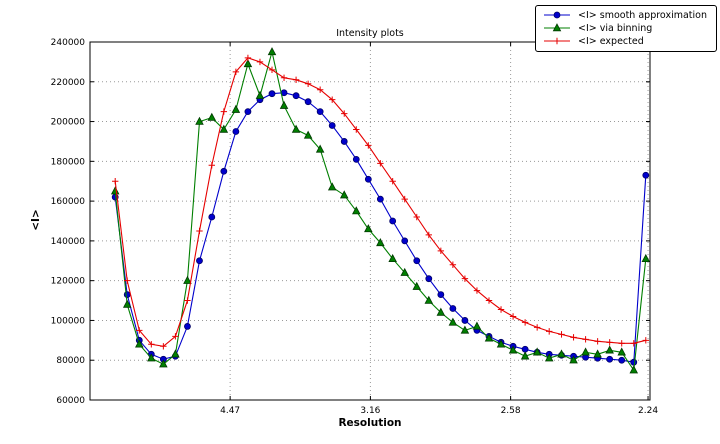  Describe the element at coordinates (642, 15) in the screenshot. I see `legend-label: <I> smooth approximation` at that location.